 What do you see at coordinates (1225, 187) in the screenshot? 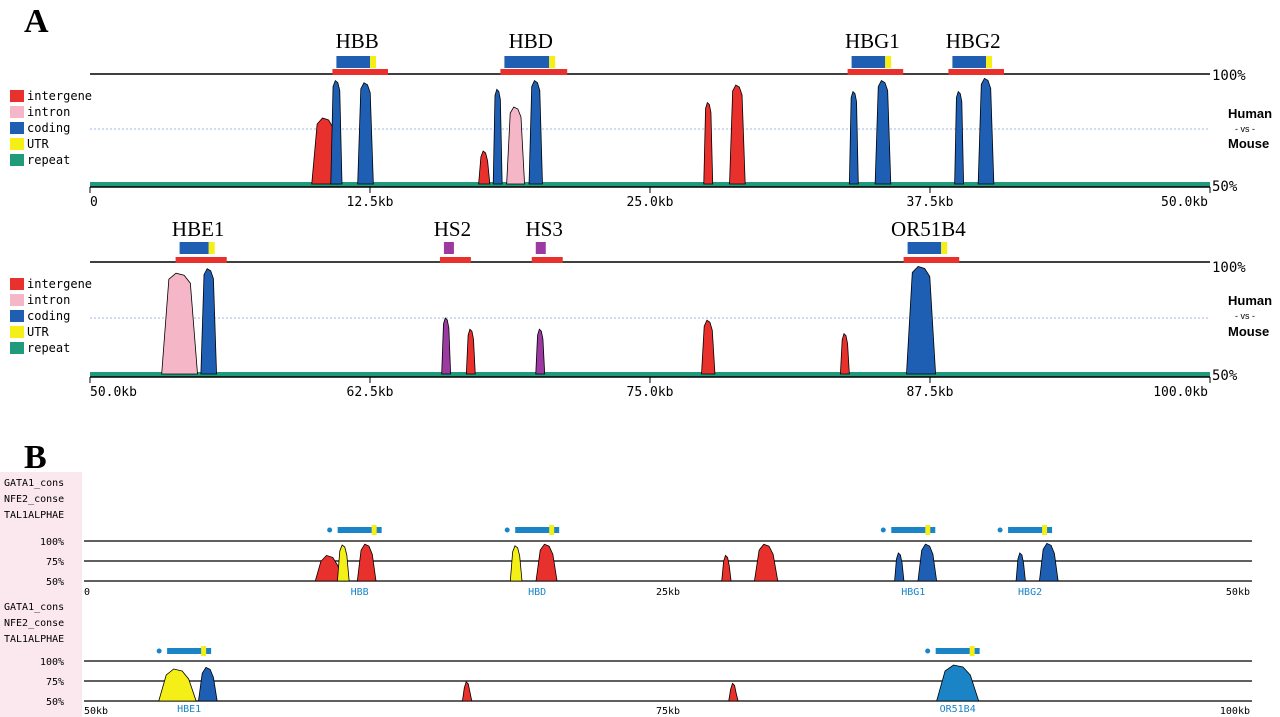
I see `pct-bottom-label: 50%` at bounding box center [1225, 187].